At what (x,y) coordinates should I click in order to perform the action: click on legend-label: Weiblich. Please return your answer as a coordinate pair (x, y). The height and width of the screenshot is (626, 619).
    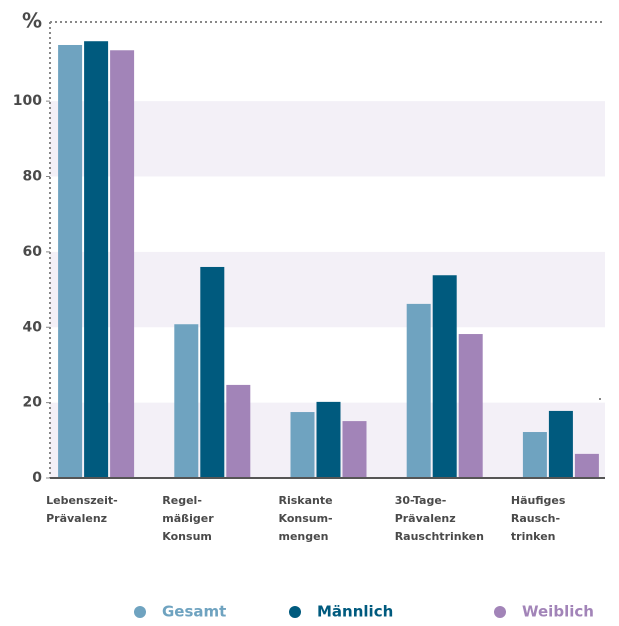
    Looking at the image, I should click on (558, 612).